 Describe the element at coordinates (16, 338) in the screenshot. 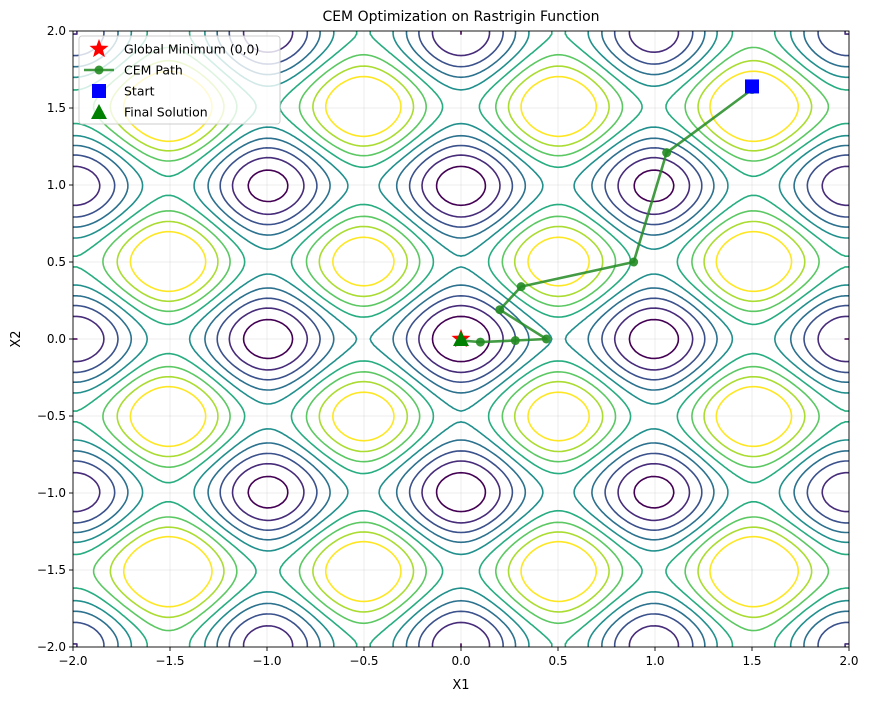

I see `y-axis-label: X2` at that location.